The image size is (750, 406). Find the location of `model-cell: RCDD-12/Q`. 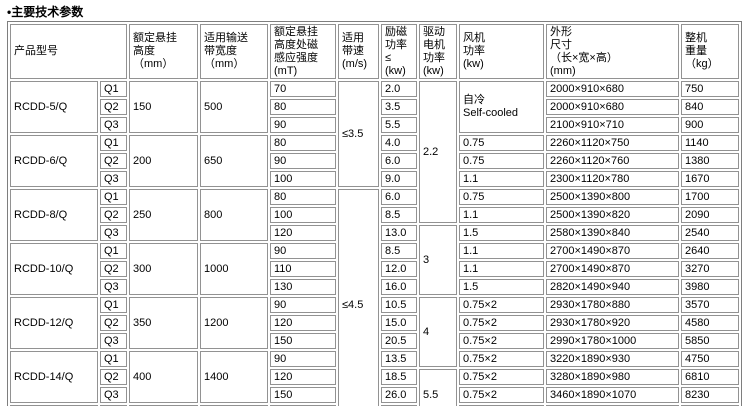

model-cell: RCDD-12/Q is located at coordinates (54, 323).